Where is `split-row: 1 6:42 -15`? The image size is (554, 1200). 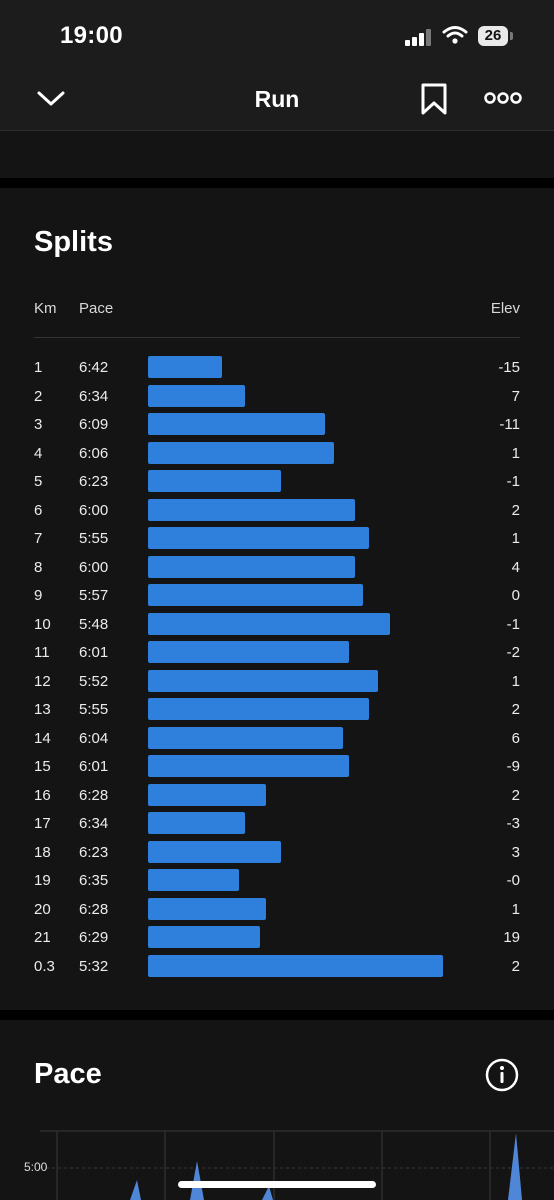
split-row: 1 6:42 -15 is located at coordinates (277, 367).